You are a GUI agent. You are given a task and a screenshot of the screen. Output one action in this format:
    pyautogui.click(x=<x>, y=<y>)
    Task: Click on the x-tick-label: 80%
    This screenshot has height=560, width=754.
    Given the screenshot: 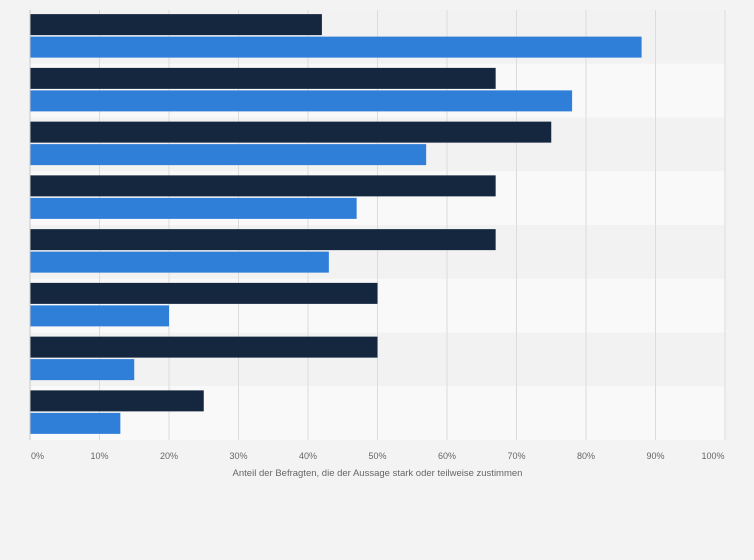 What is the action you would take?
    pyautogui.click(x=586, y=456)
    